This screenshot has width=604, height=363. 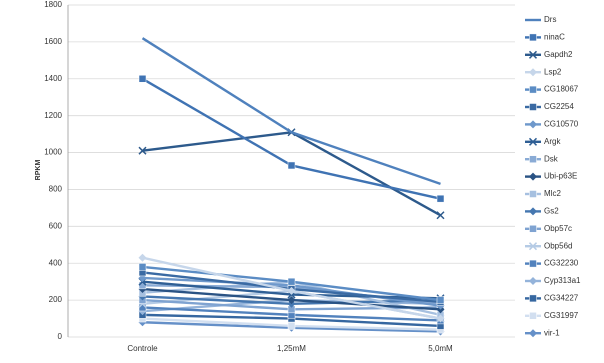 I want to click on y-tick-label: 200, so click(x=56, y=299).